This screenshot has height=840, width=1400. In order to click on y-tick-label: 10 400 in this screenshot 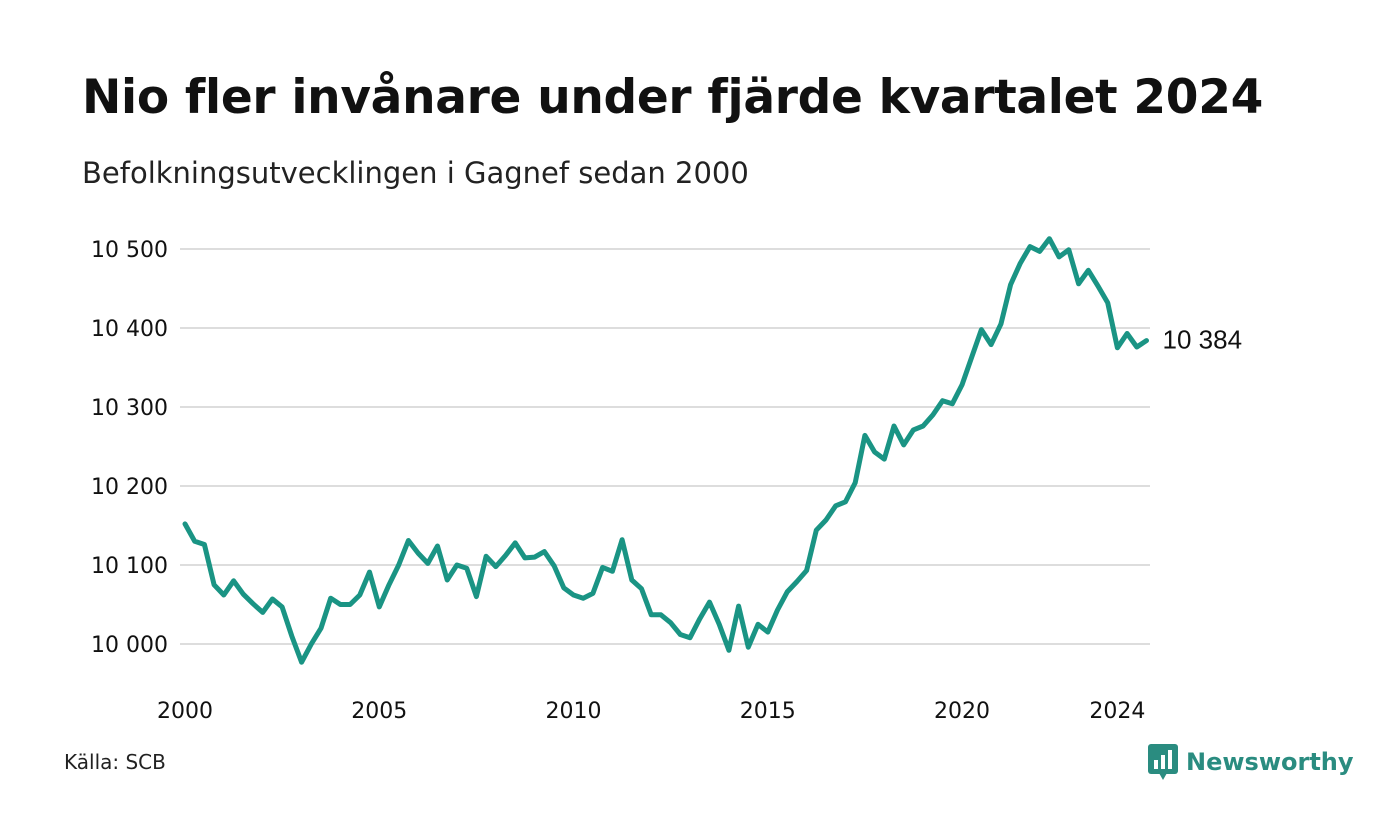, I will do `click(129, 329)`.